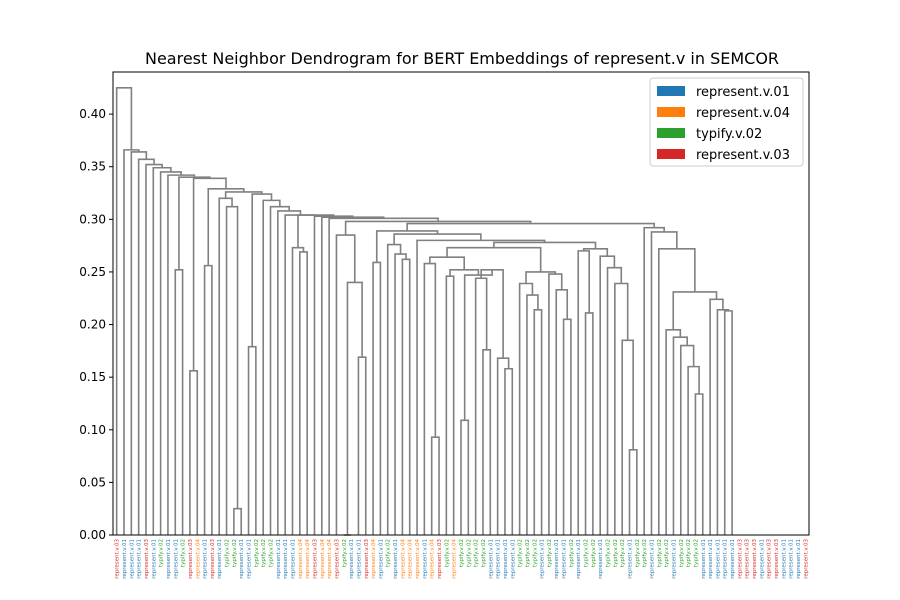 The image size is (900, 600). I want to click on legend-label: represent.v.01, so click(743, 92).